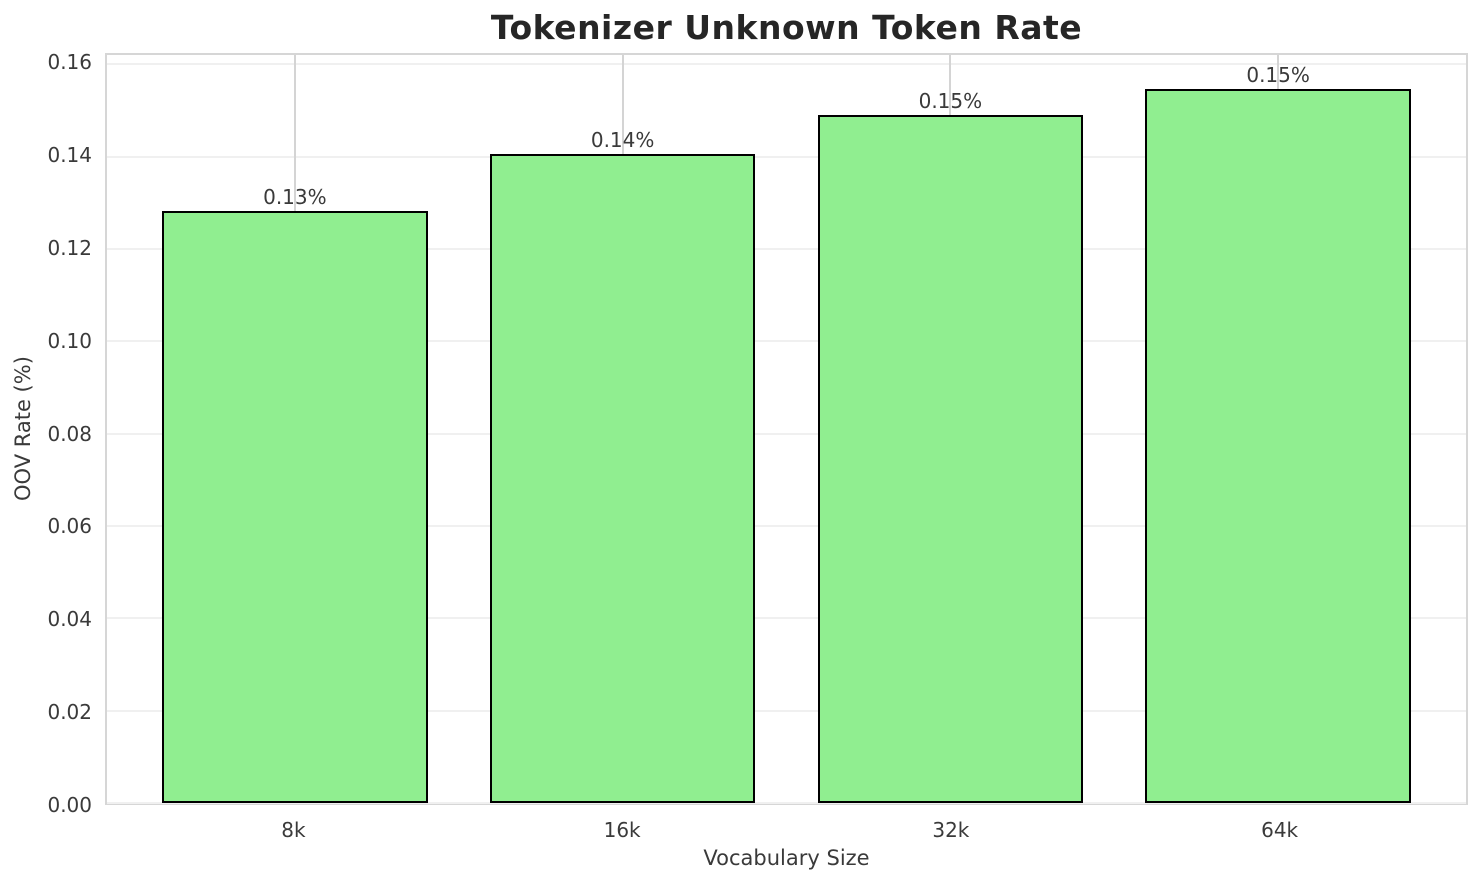  Describe the element at coordinates (293, 830) in the screenshot. I see `x-tick-label: 8k` at that location.